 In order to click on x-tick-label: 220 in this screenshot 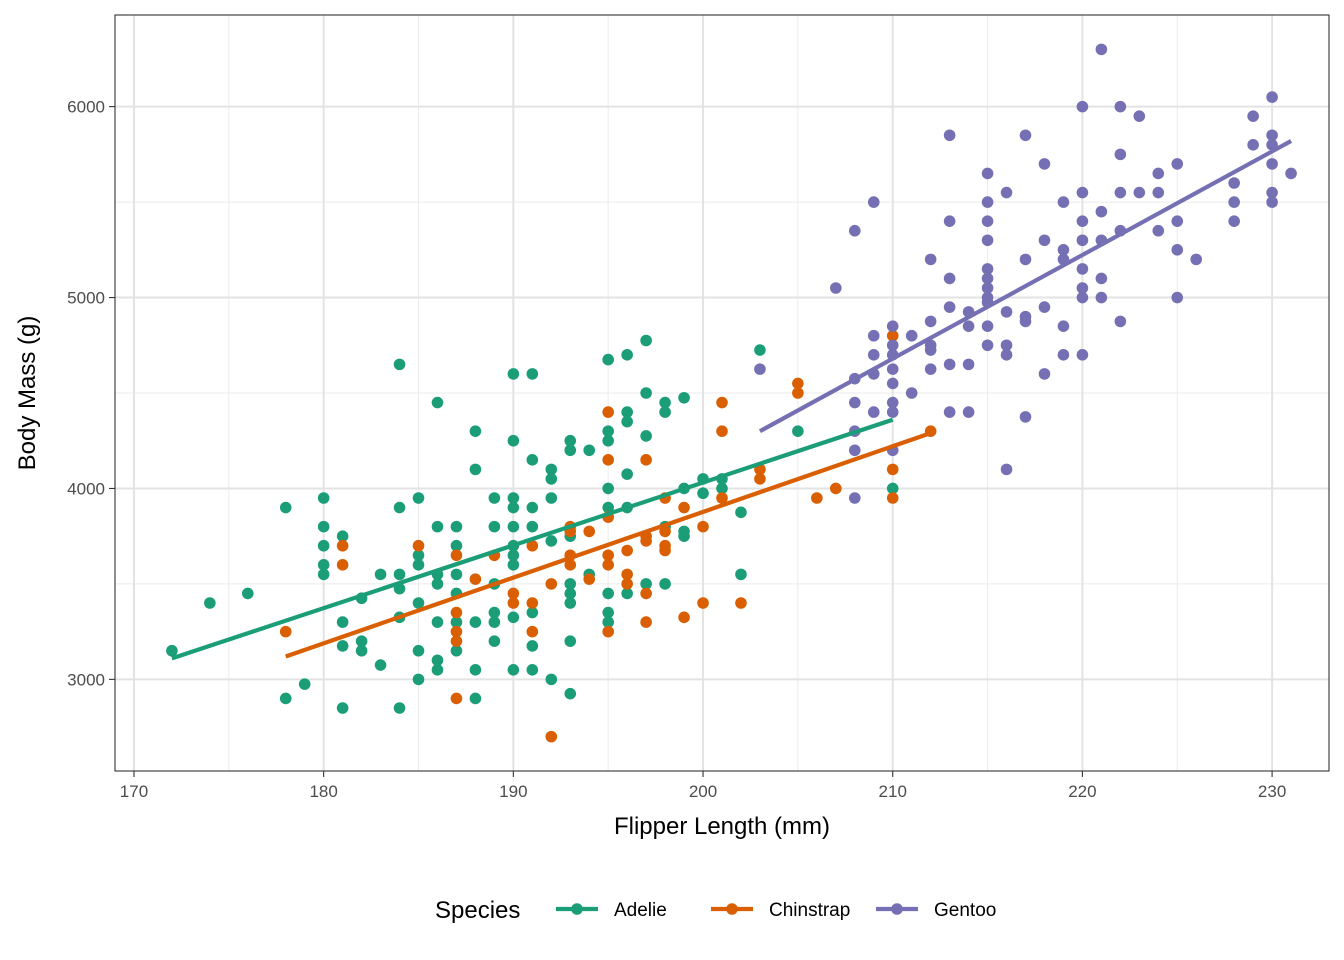, I will do `click(1082, 791)`.